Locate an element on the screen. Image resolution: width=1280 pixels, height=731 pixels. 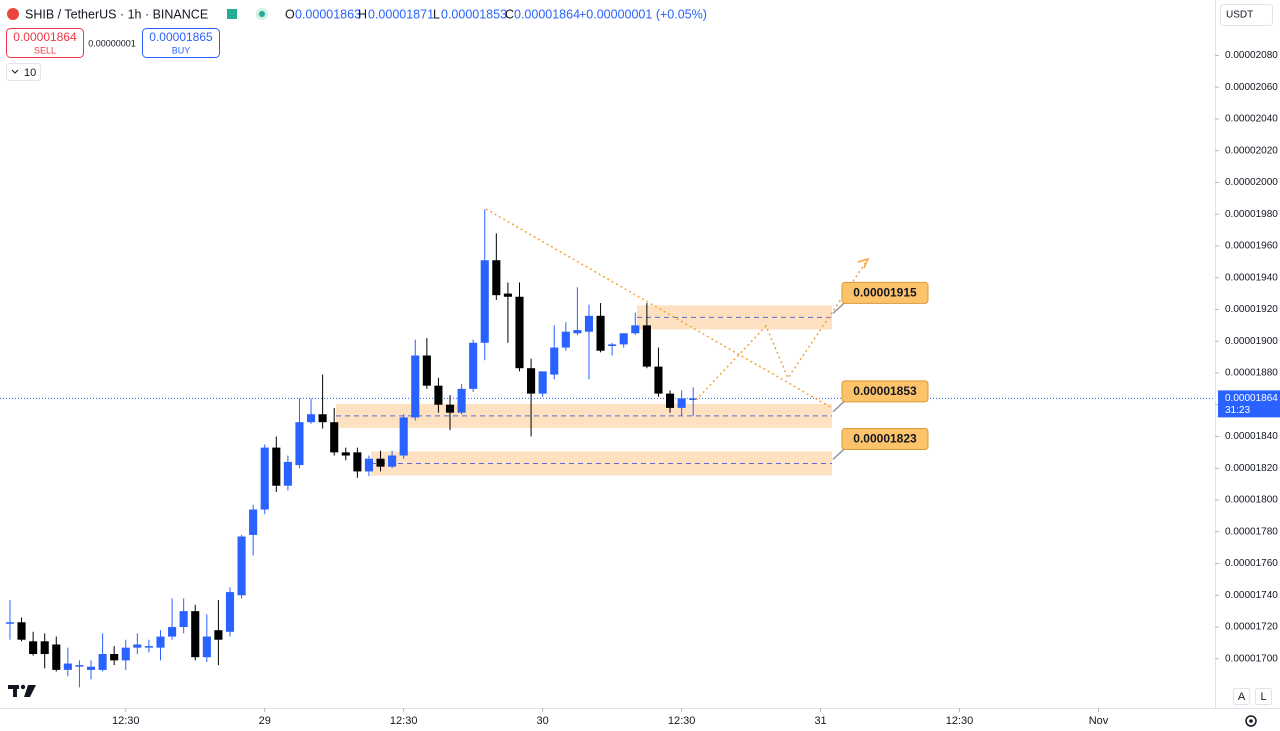
y-tick-label: 0.00002080 is located at coordinates (1251, 55).